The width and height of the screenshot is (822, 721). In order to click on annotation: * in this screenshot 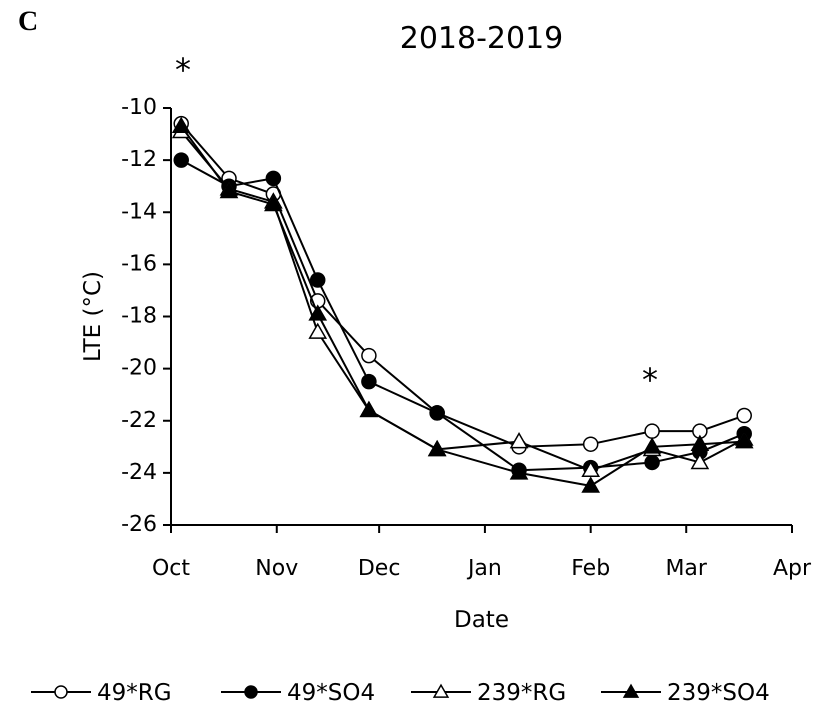, I will do `click(650, 379)`.